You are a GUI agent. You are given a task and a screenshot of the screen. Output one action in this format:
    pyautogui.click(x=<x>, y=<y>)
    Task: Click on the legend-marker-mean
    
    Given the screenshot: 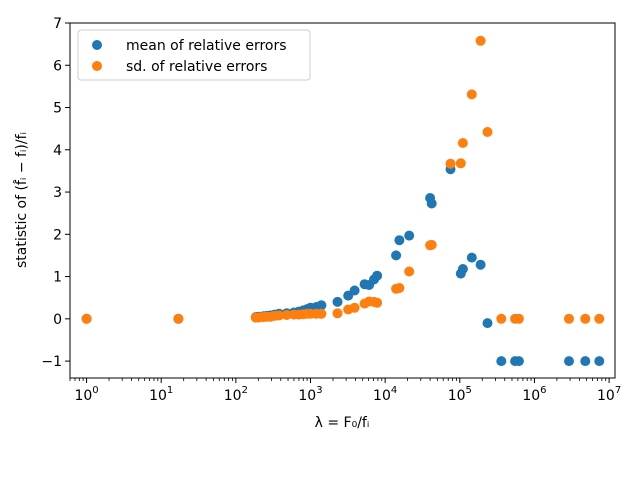 What is the action you would take?
    pyautogui.click(x=97, y=45)
    